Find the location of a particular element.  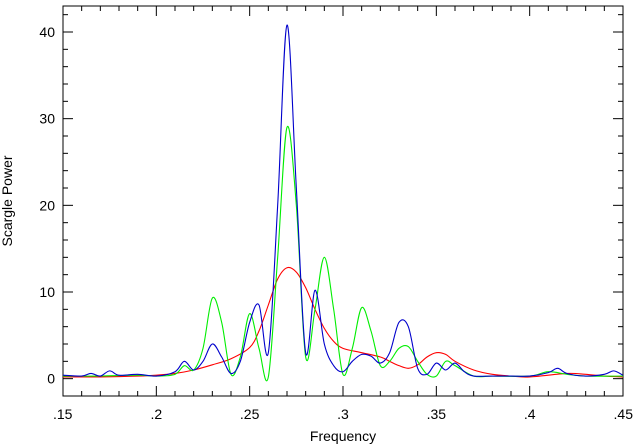

x-axis-title: Frequency is located at coordinates (343, 436).